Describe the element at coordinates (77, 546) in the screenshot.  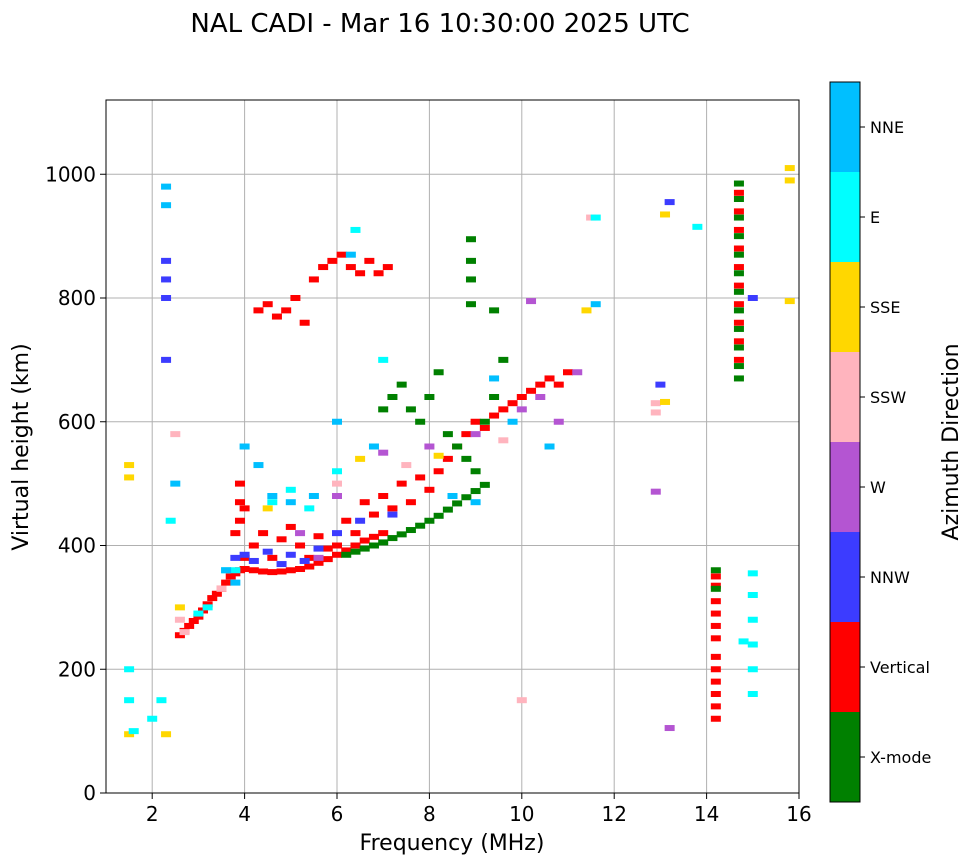
I see `y-tick-label: 400` at that location.